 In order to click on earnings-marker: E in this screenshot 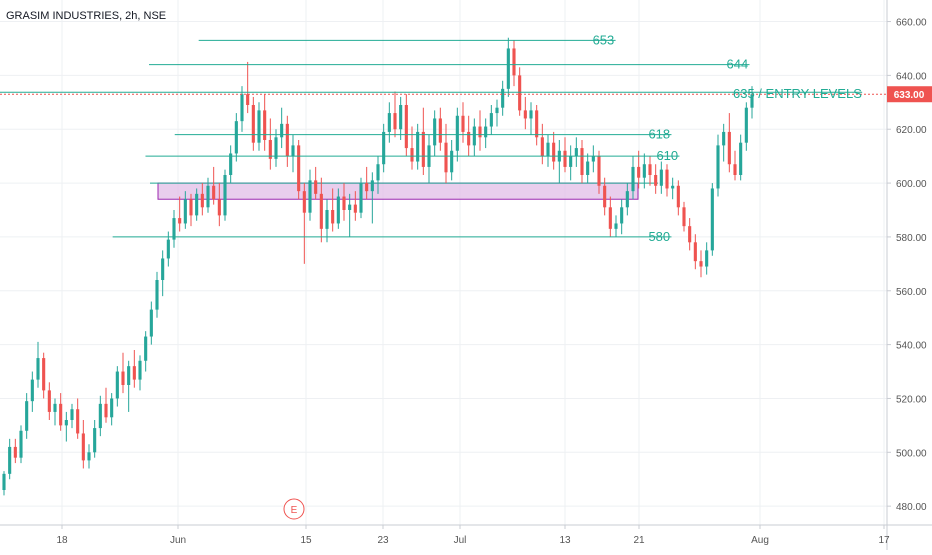, I will do `click(294, 509)`.